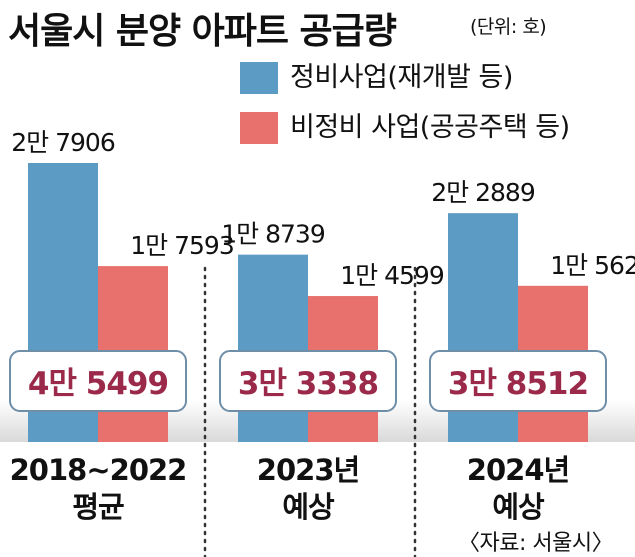 The height and width of the screenshot is (557, 635). Describe the element at coordinates (483, 192) in the screenshot. I see `data-label: 2만 2889` at that location.